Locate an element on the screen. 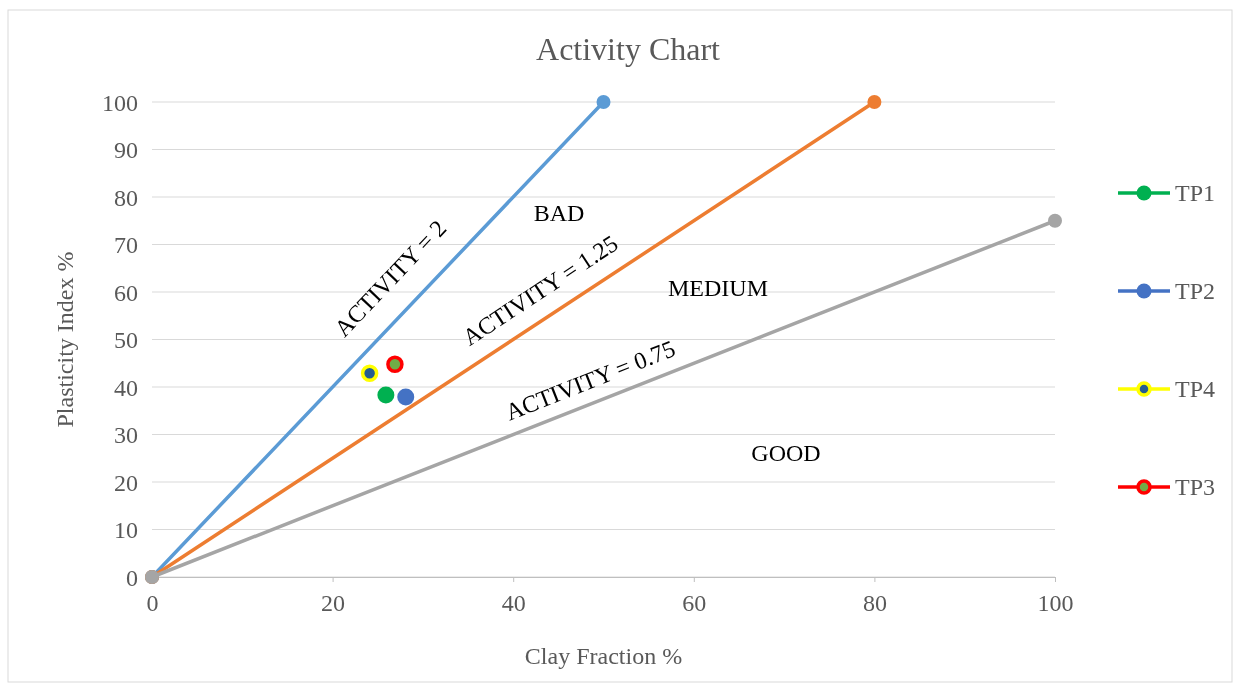  annotation: BAD is located at coordinates (559, 213).